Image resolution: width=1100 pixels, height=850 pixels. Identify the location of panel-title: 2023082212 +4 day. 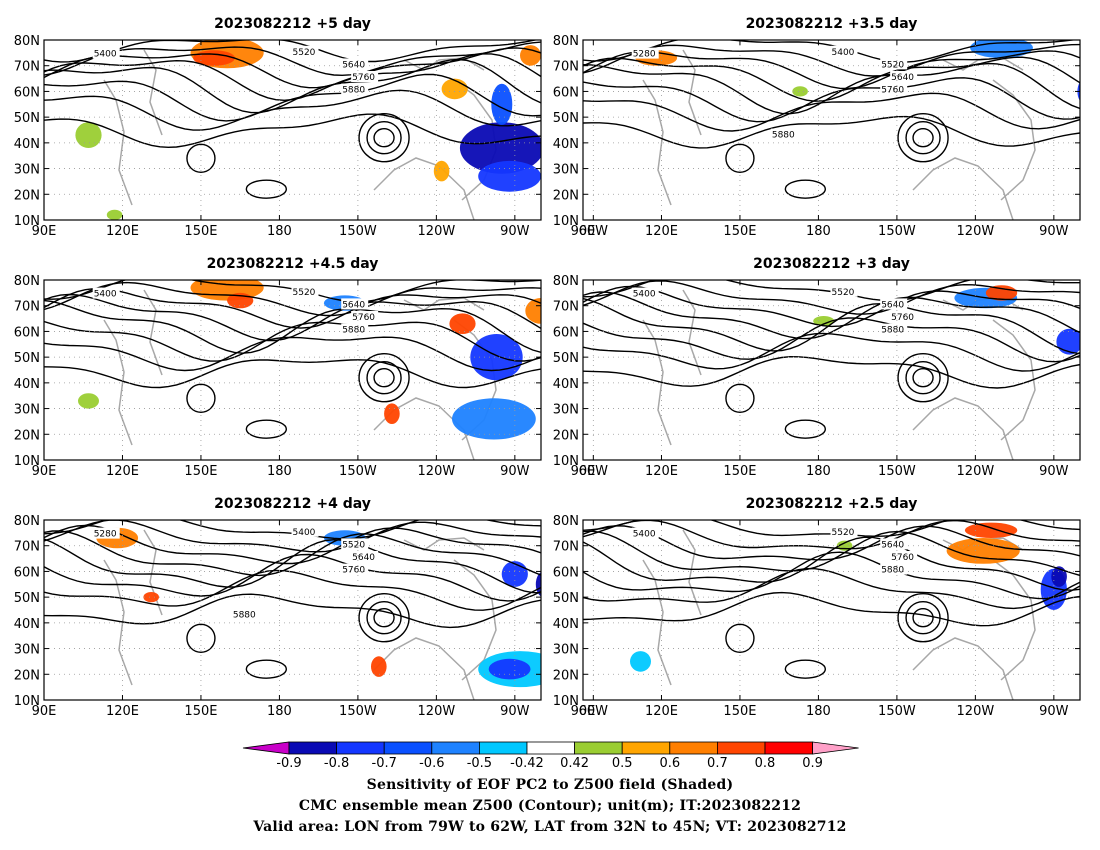
(292, 504).